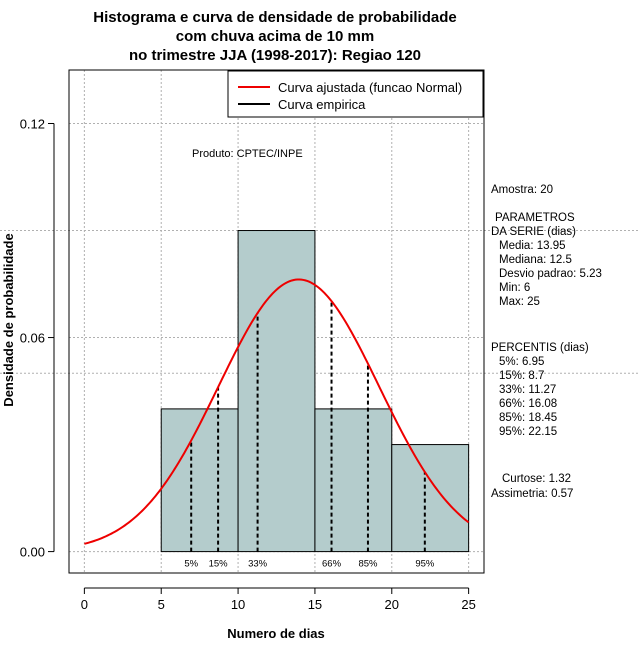 The height and width of the screenshot is (660, 640). Describe the element at coordinates (322, 104) in the screenshot. I see `legend-label-empirical: Curva empirica` at that location.